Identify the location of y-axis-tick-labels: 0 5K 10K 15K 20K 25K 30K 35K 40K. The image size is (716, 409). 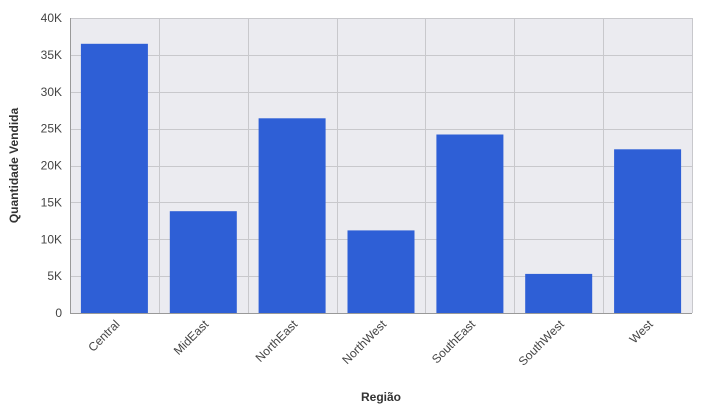
(52, 165).